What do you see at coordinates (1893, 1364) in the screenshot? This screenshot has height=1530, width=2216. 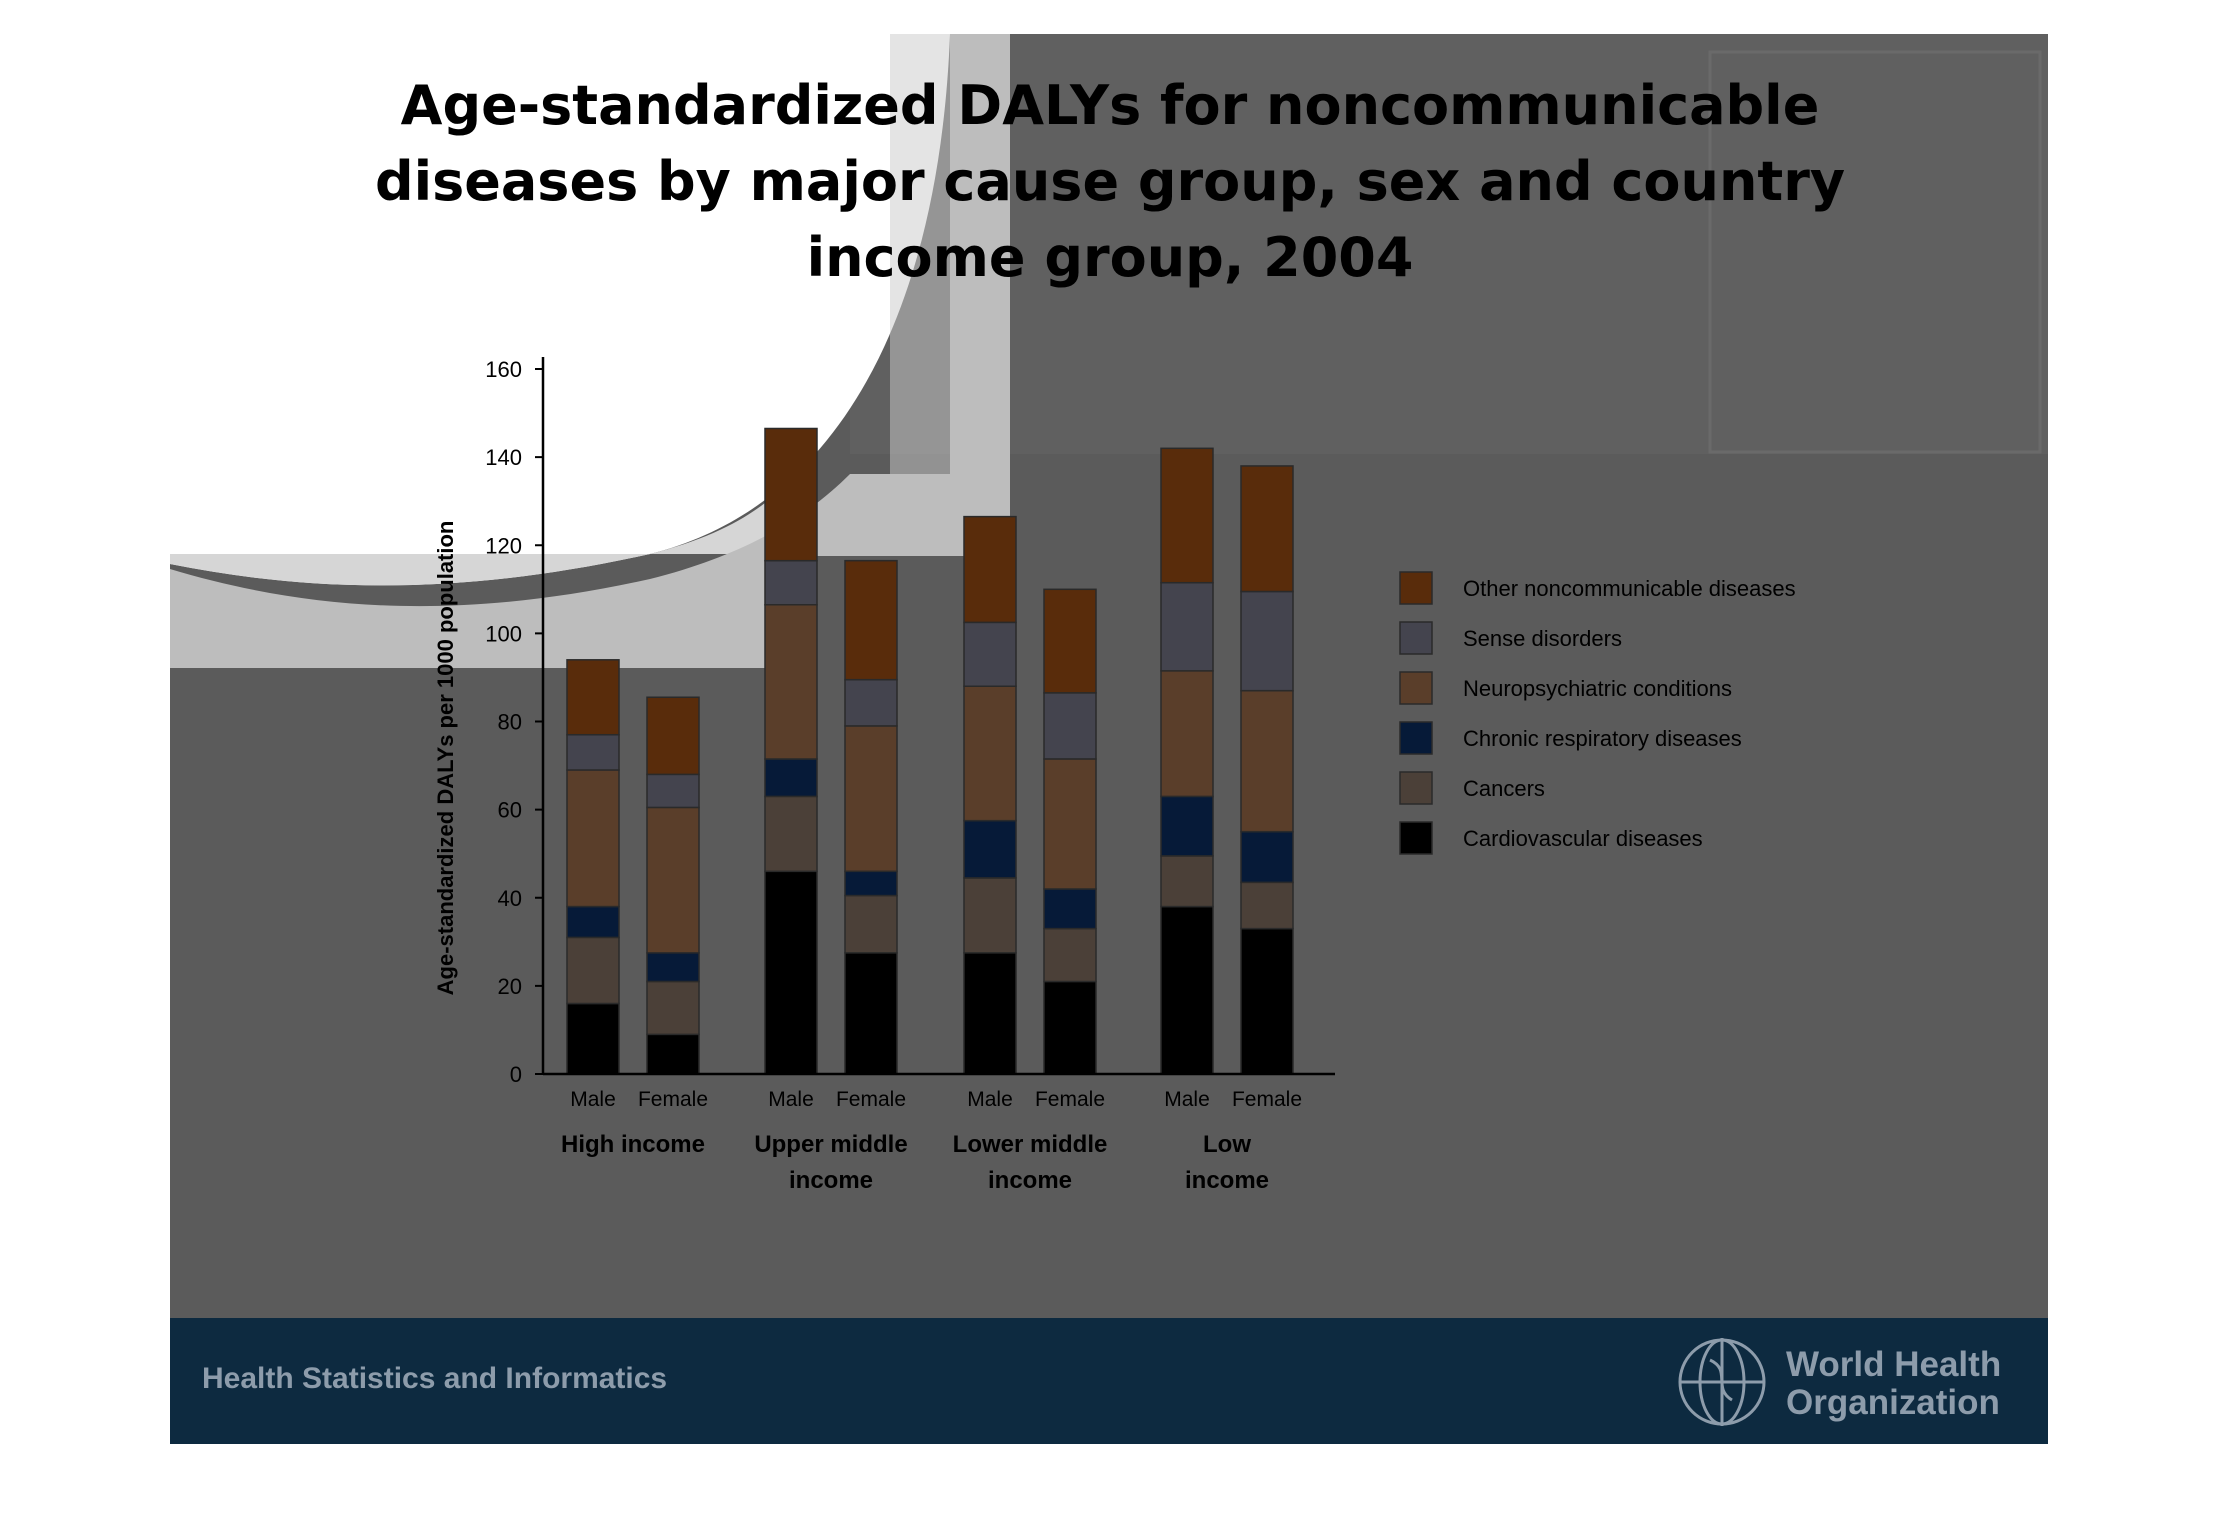 I see `logo-text-line1: World Health` at bounding box center [1893, 1364].